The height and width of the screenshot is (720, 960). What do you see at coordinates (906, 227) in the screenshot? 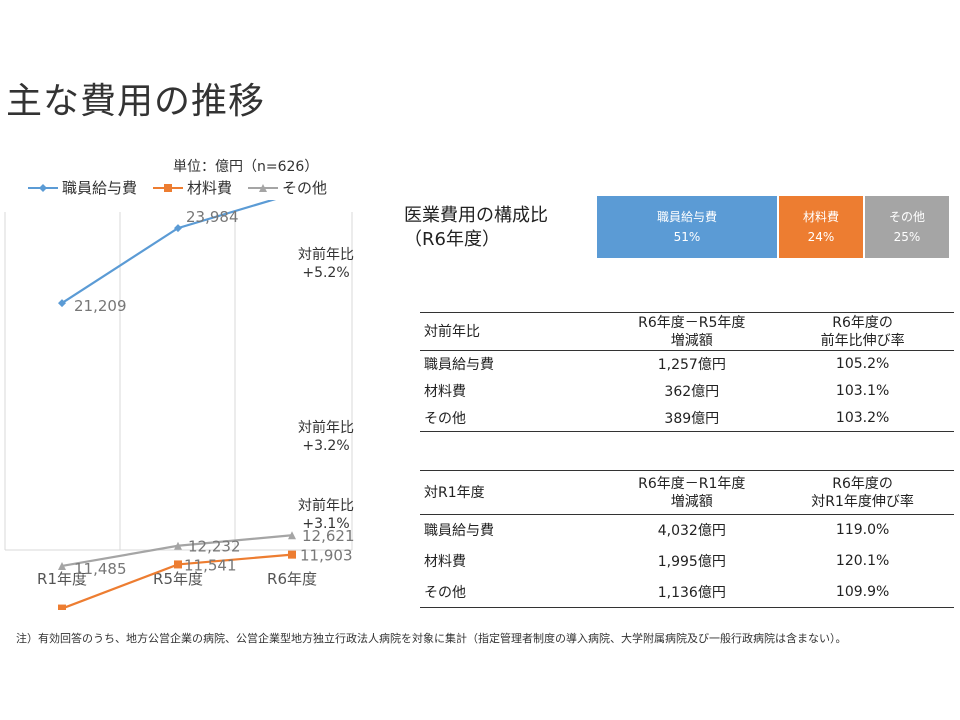
I see `composition-segment: その他 25%` at bounding box center [906, 227].